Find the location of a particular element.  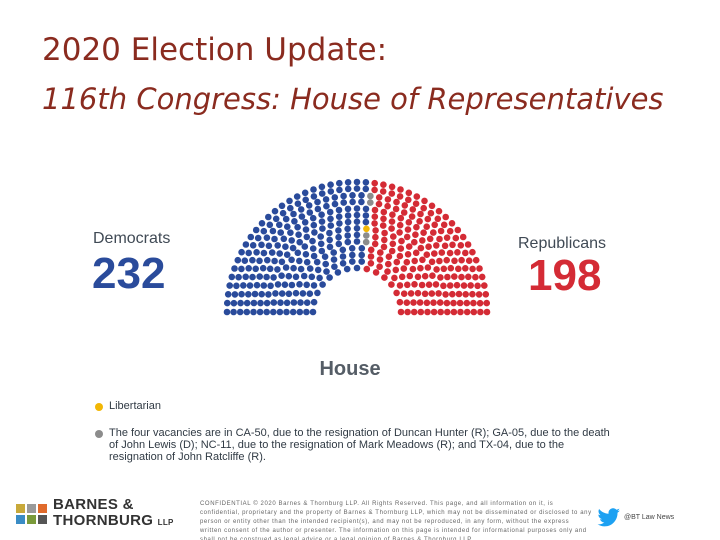

legend-libertarian: Libertarian is located at coordinates (128, 406).